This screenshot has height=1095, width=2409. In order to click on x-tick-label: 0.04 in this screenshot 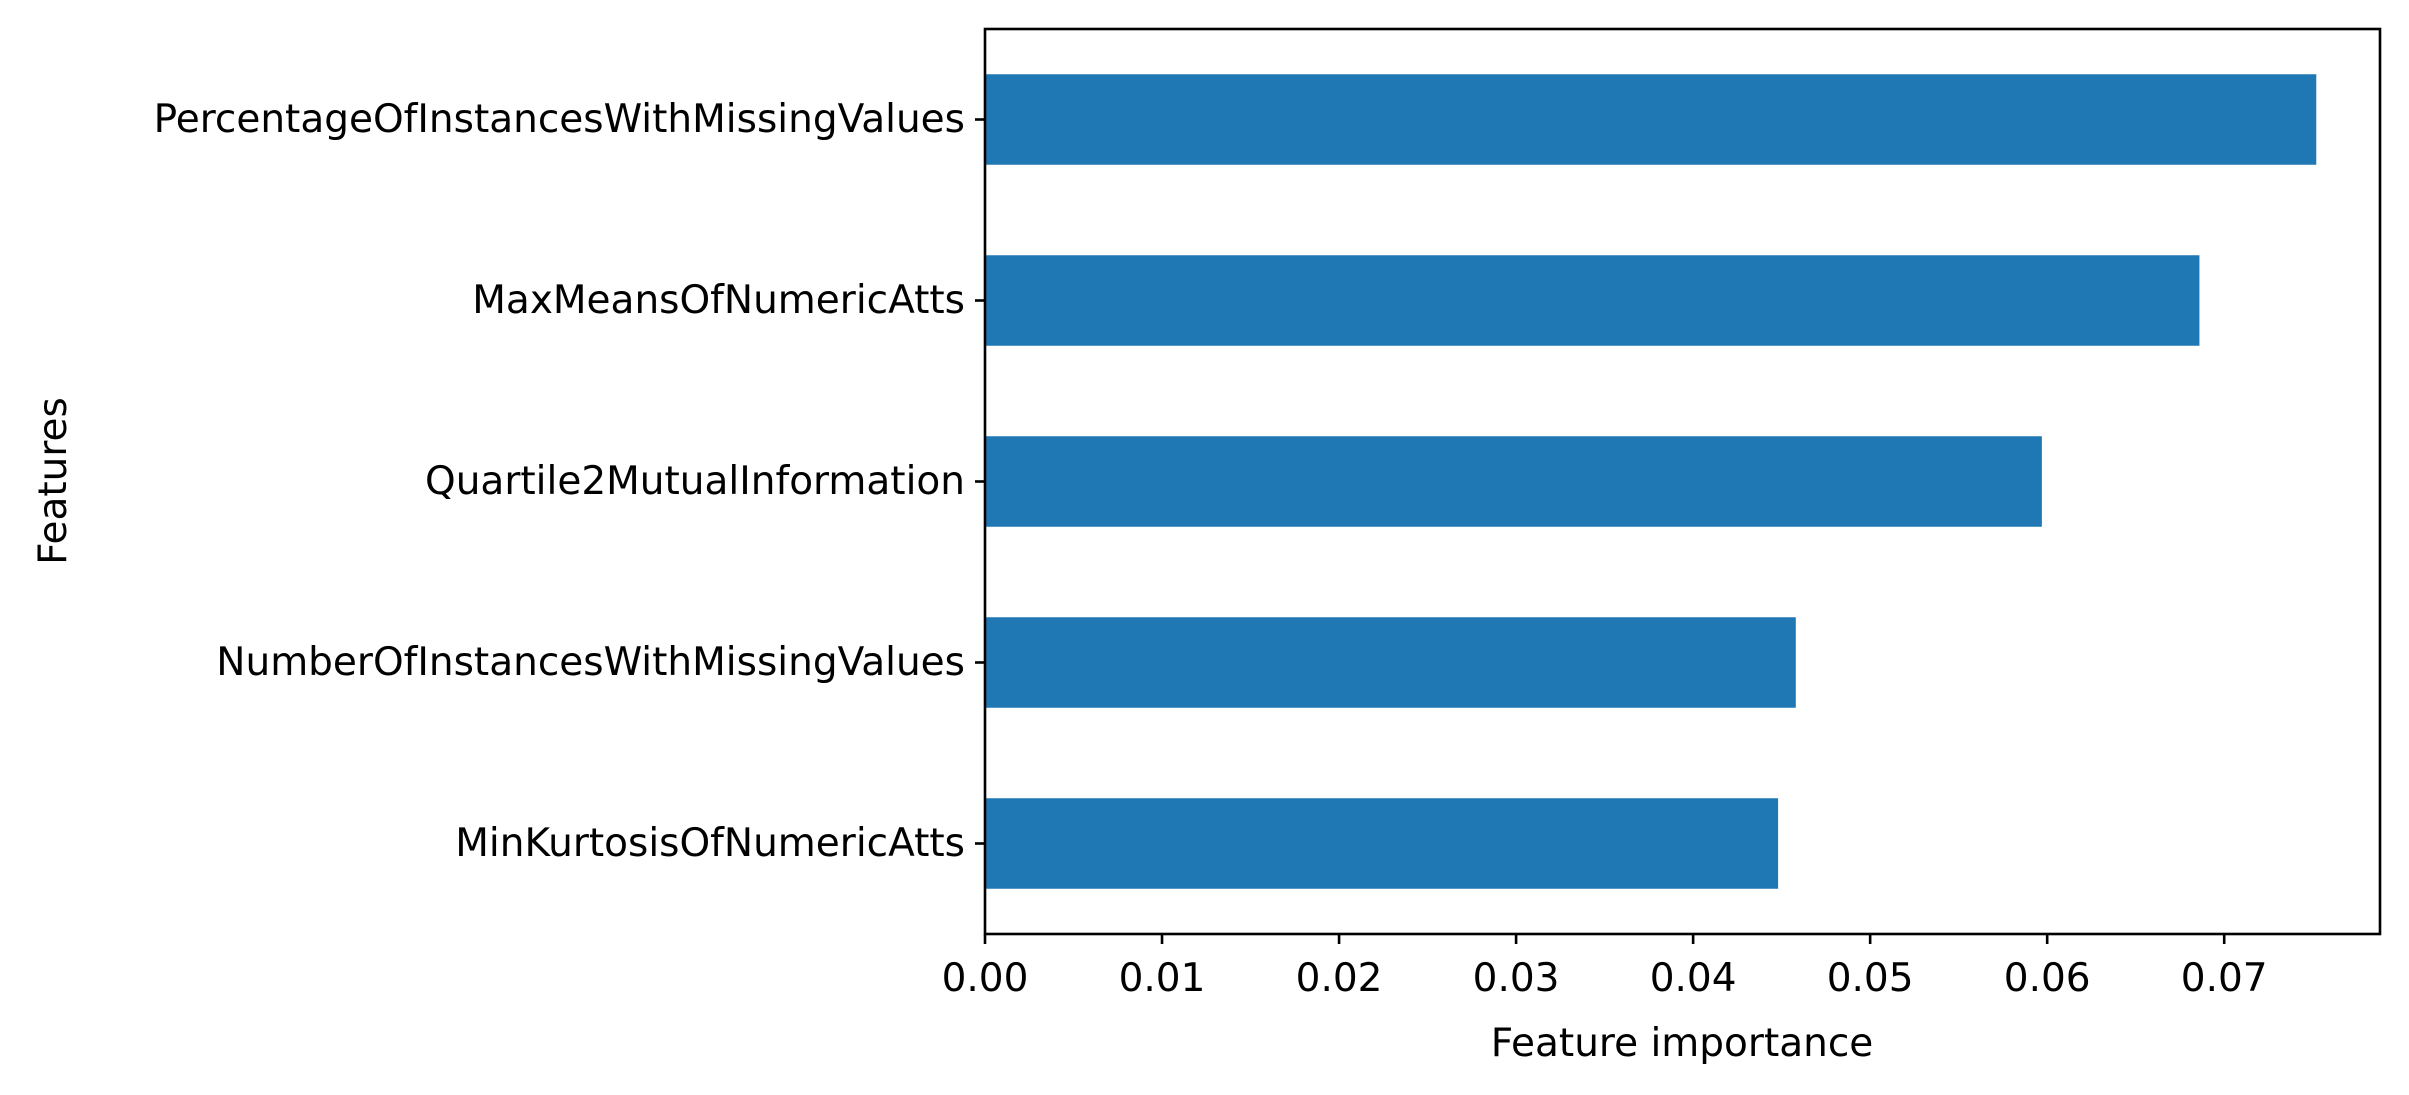, I will do `click(1693, 978)`.